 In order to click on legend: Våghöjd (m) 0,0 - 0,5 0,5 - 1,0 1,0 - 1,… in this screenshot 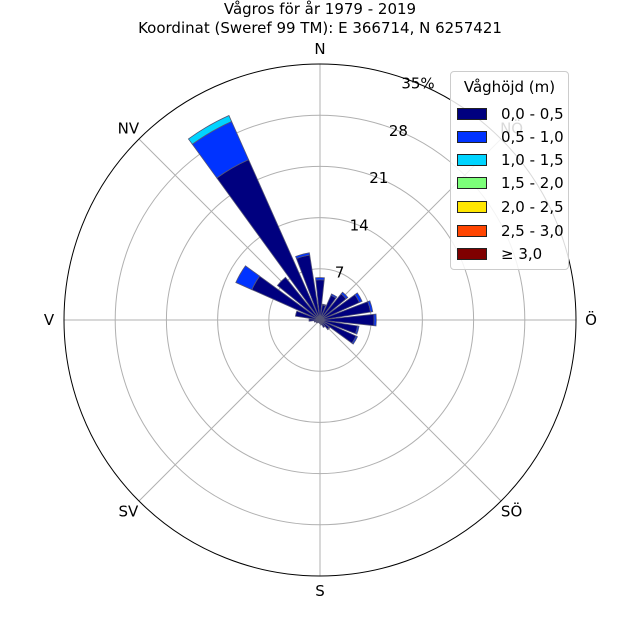, I will do `click(509, 170)`.